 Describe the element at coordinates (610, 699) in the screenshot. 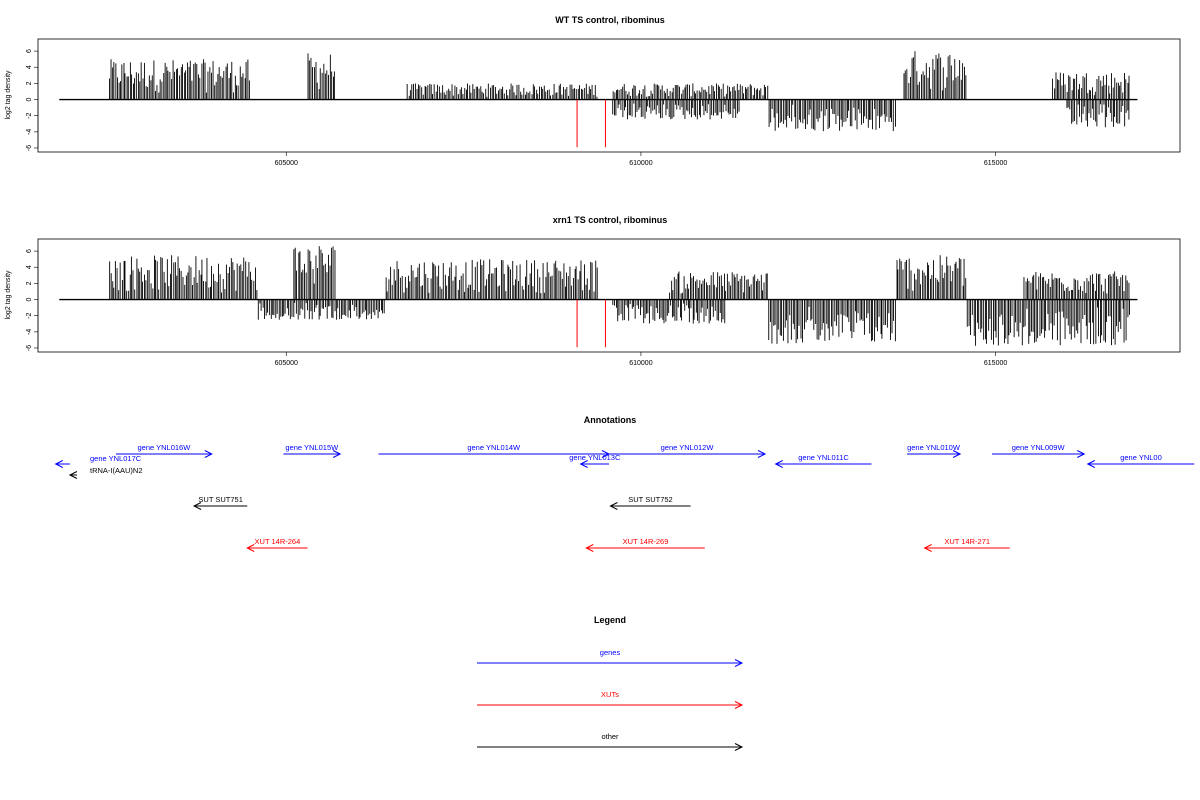

I see `legend-entries: genes XUTs other` at that location.